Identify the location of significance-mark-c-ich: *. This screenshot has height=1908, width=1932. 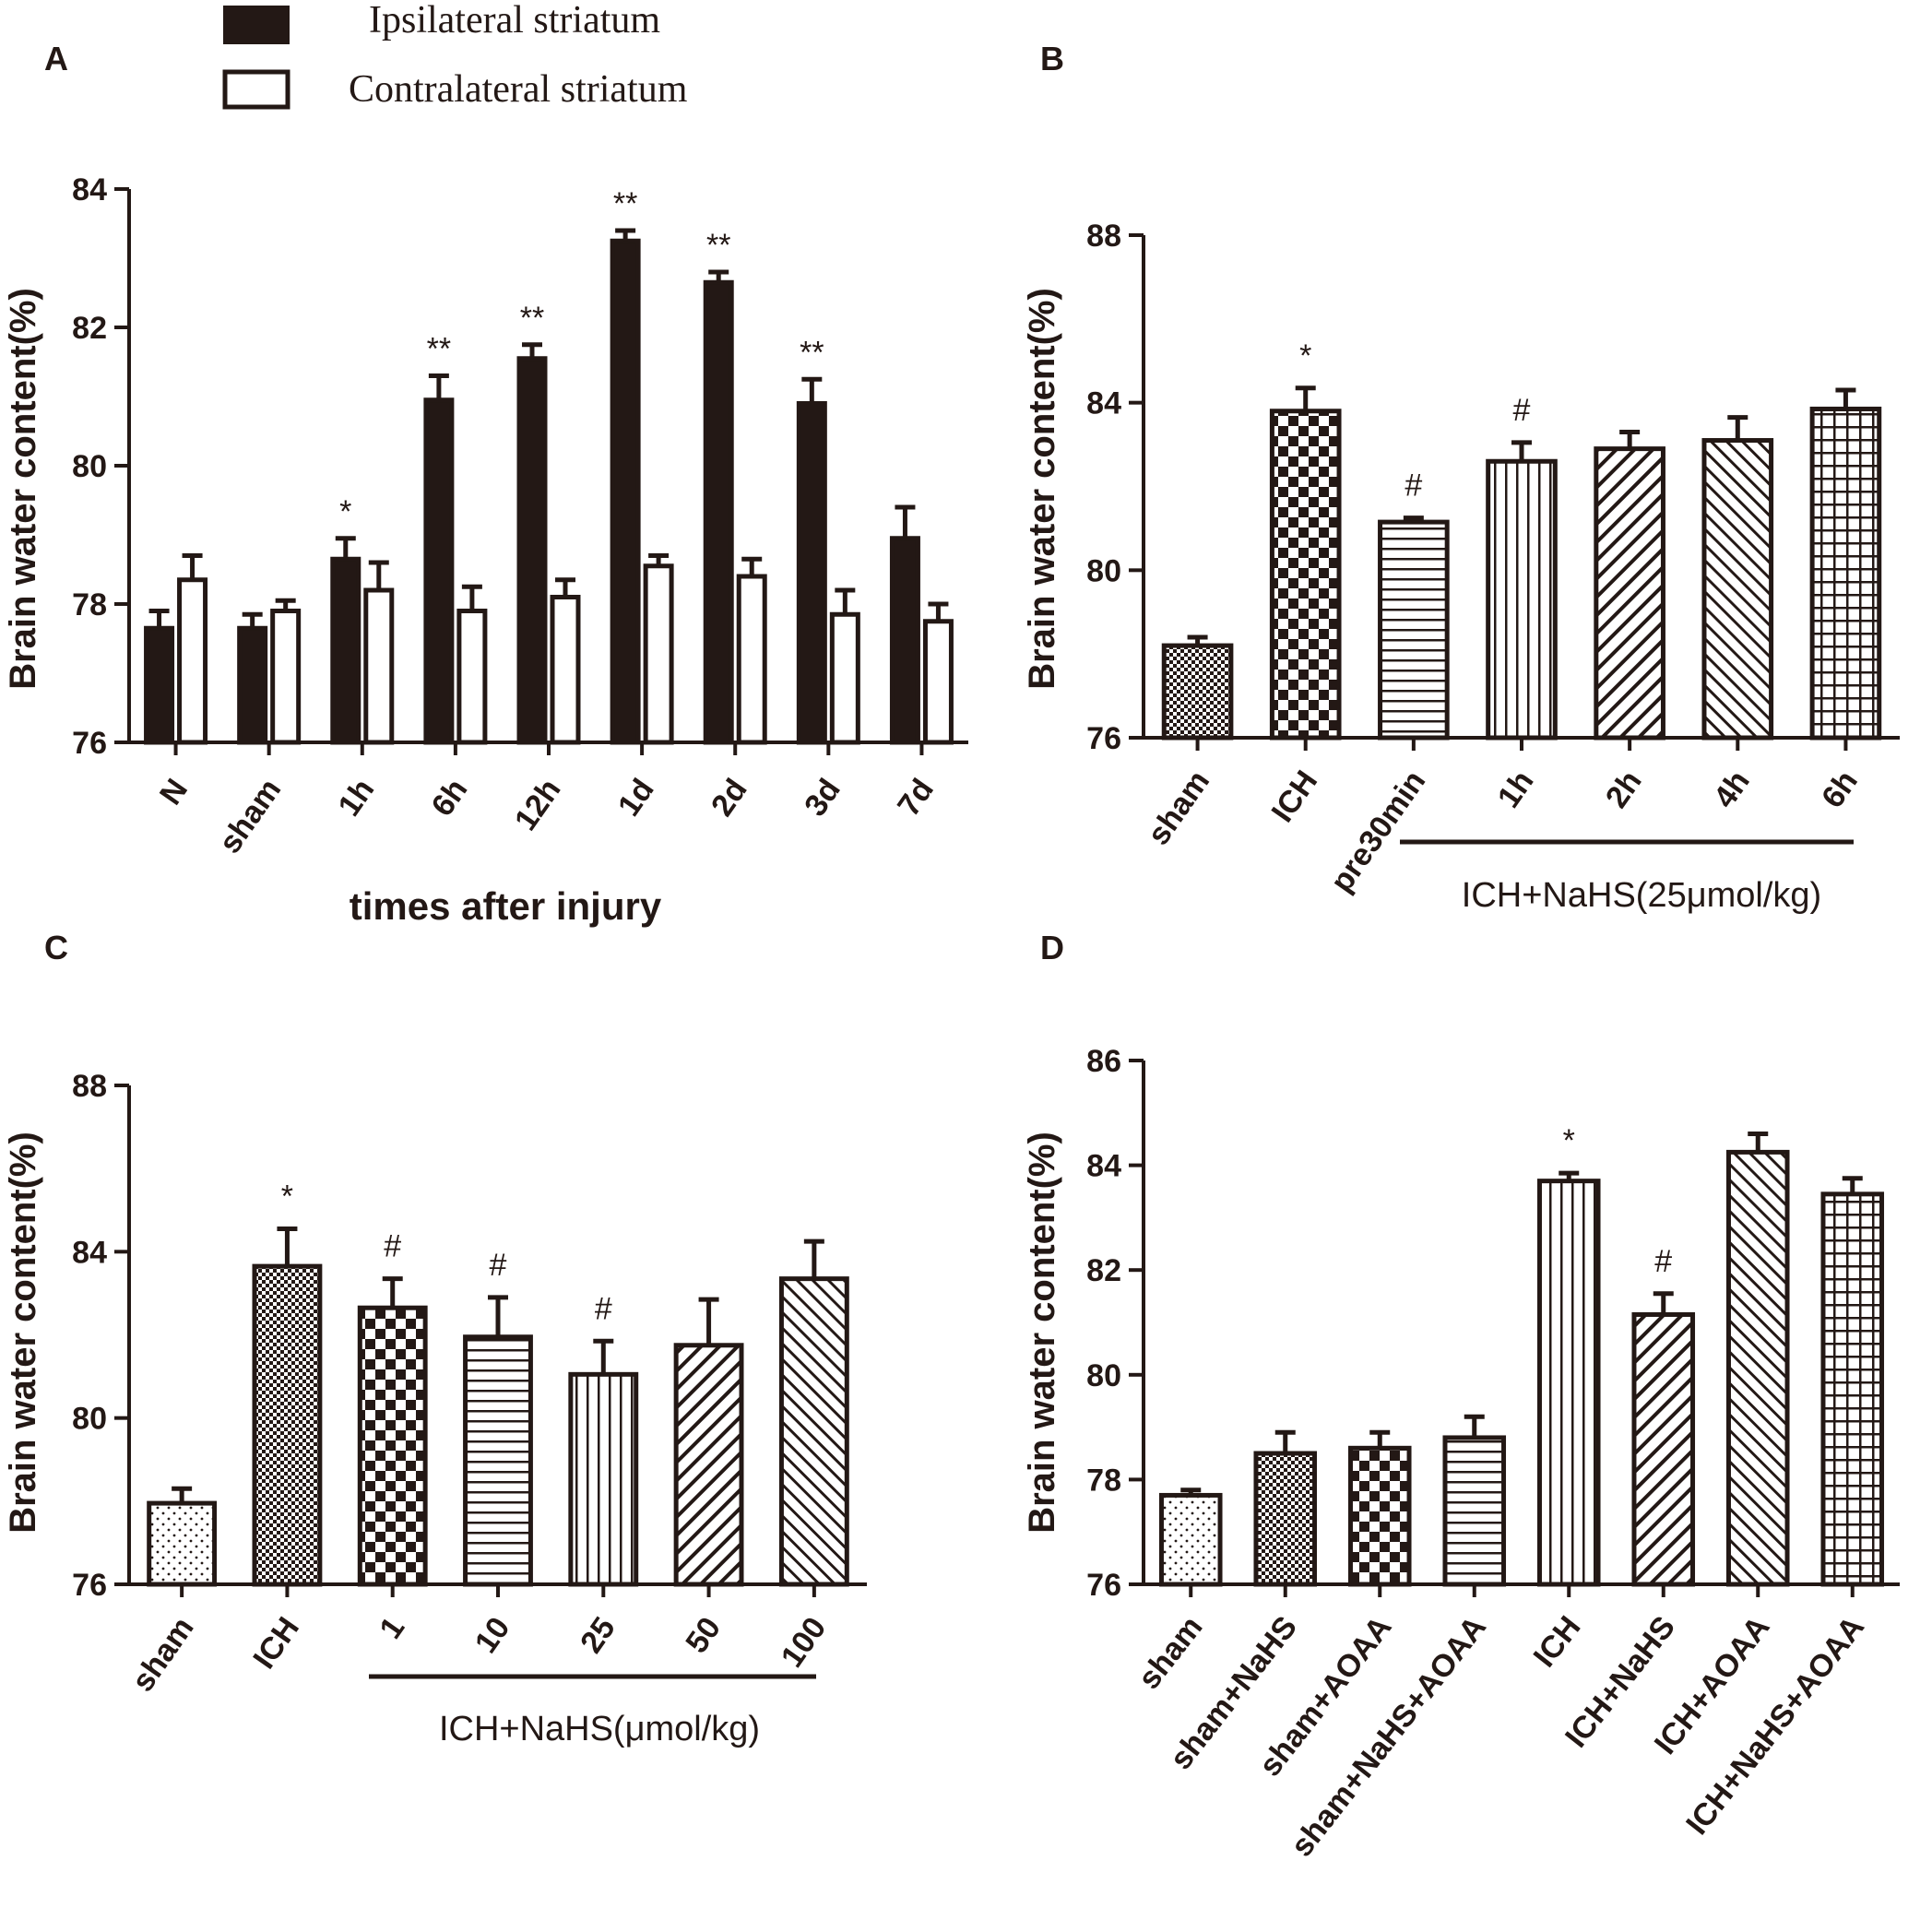
(287, 1197).